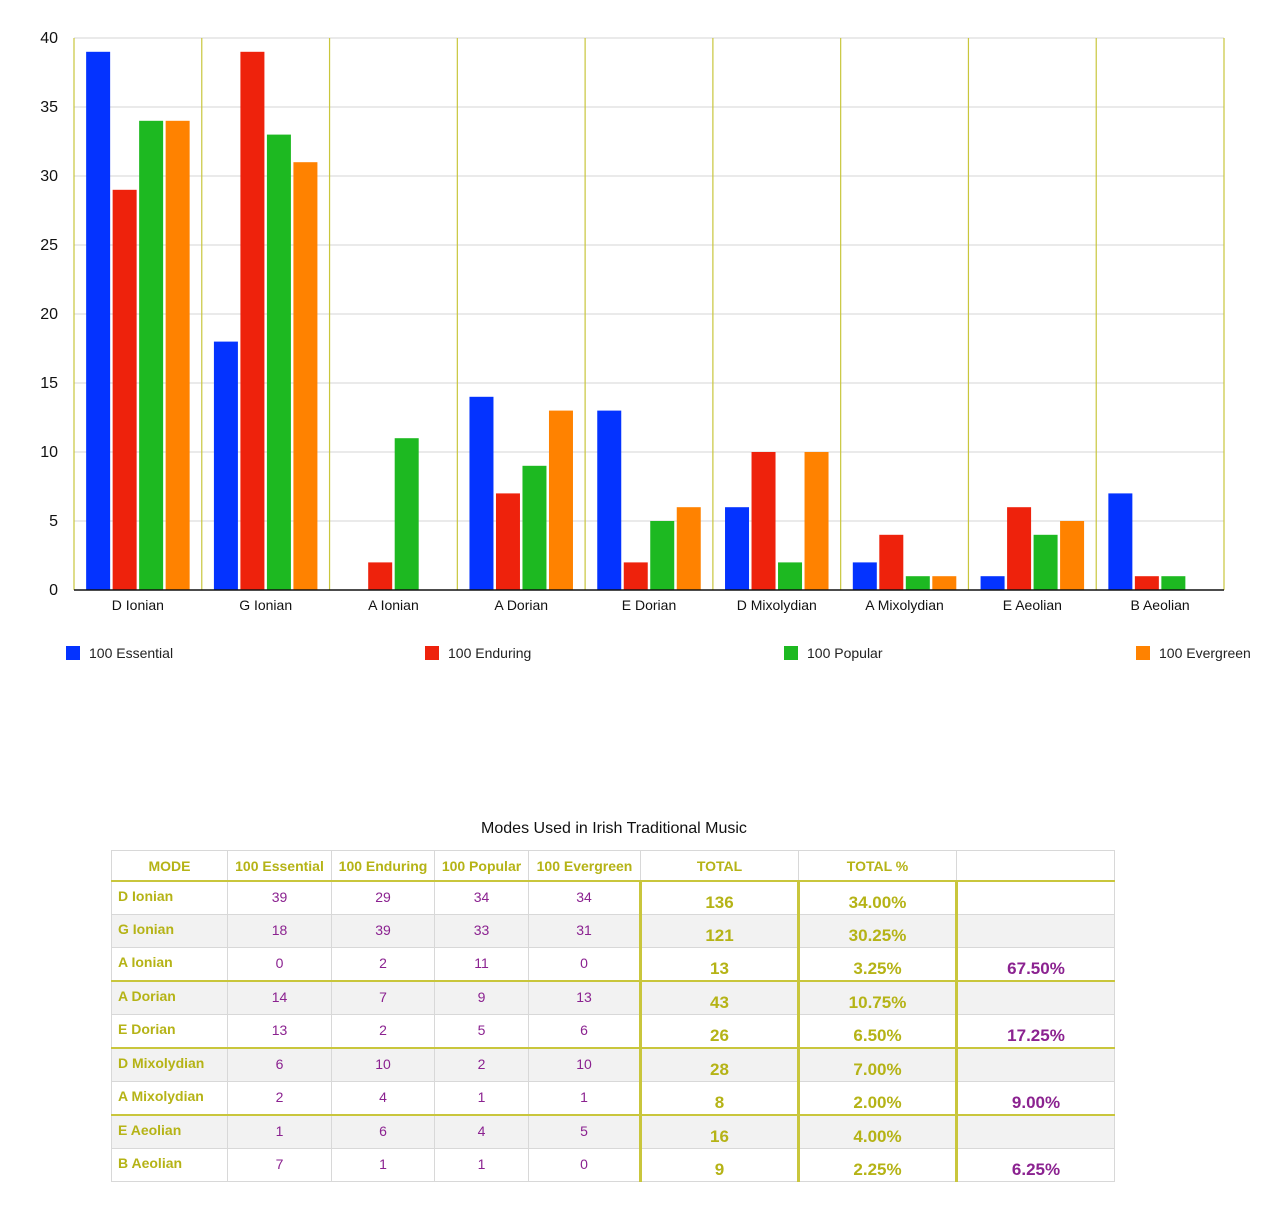 The width and height of the screenshot is (1280, 1205). What do you see at coordinates (877, 964) in the screenshot?
I see `total-pct-cell: 3.25%` at bounding box center [877, 964].